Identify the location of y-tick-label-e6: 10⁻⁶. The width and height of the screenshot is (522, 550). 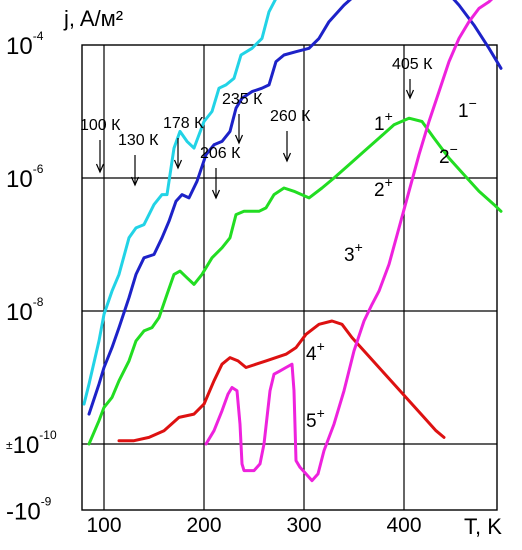
(25, 177).